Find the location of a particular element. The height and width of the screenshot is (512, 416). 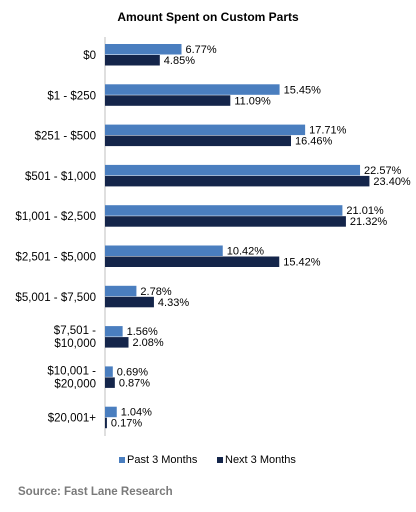

data-label-past: 0.69% is located at coordinates (132, 372).